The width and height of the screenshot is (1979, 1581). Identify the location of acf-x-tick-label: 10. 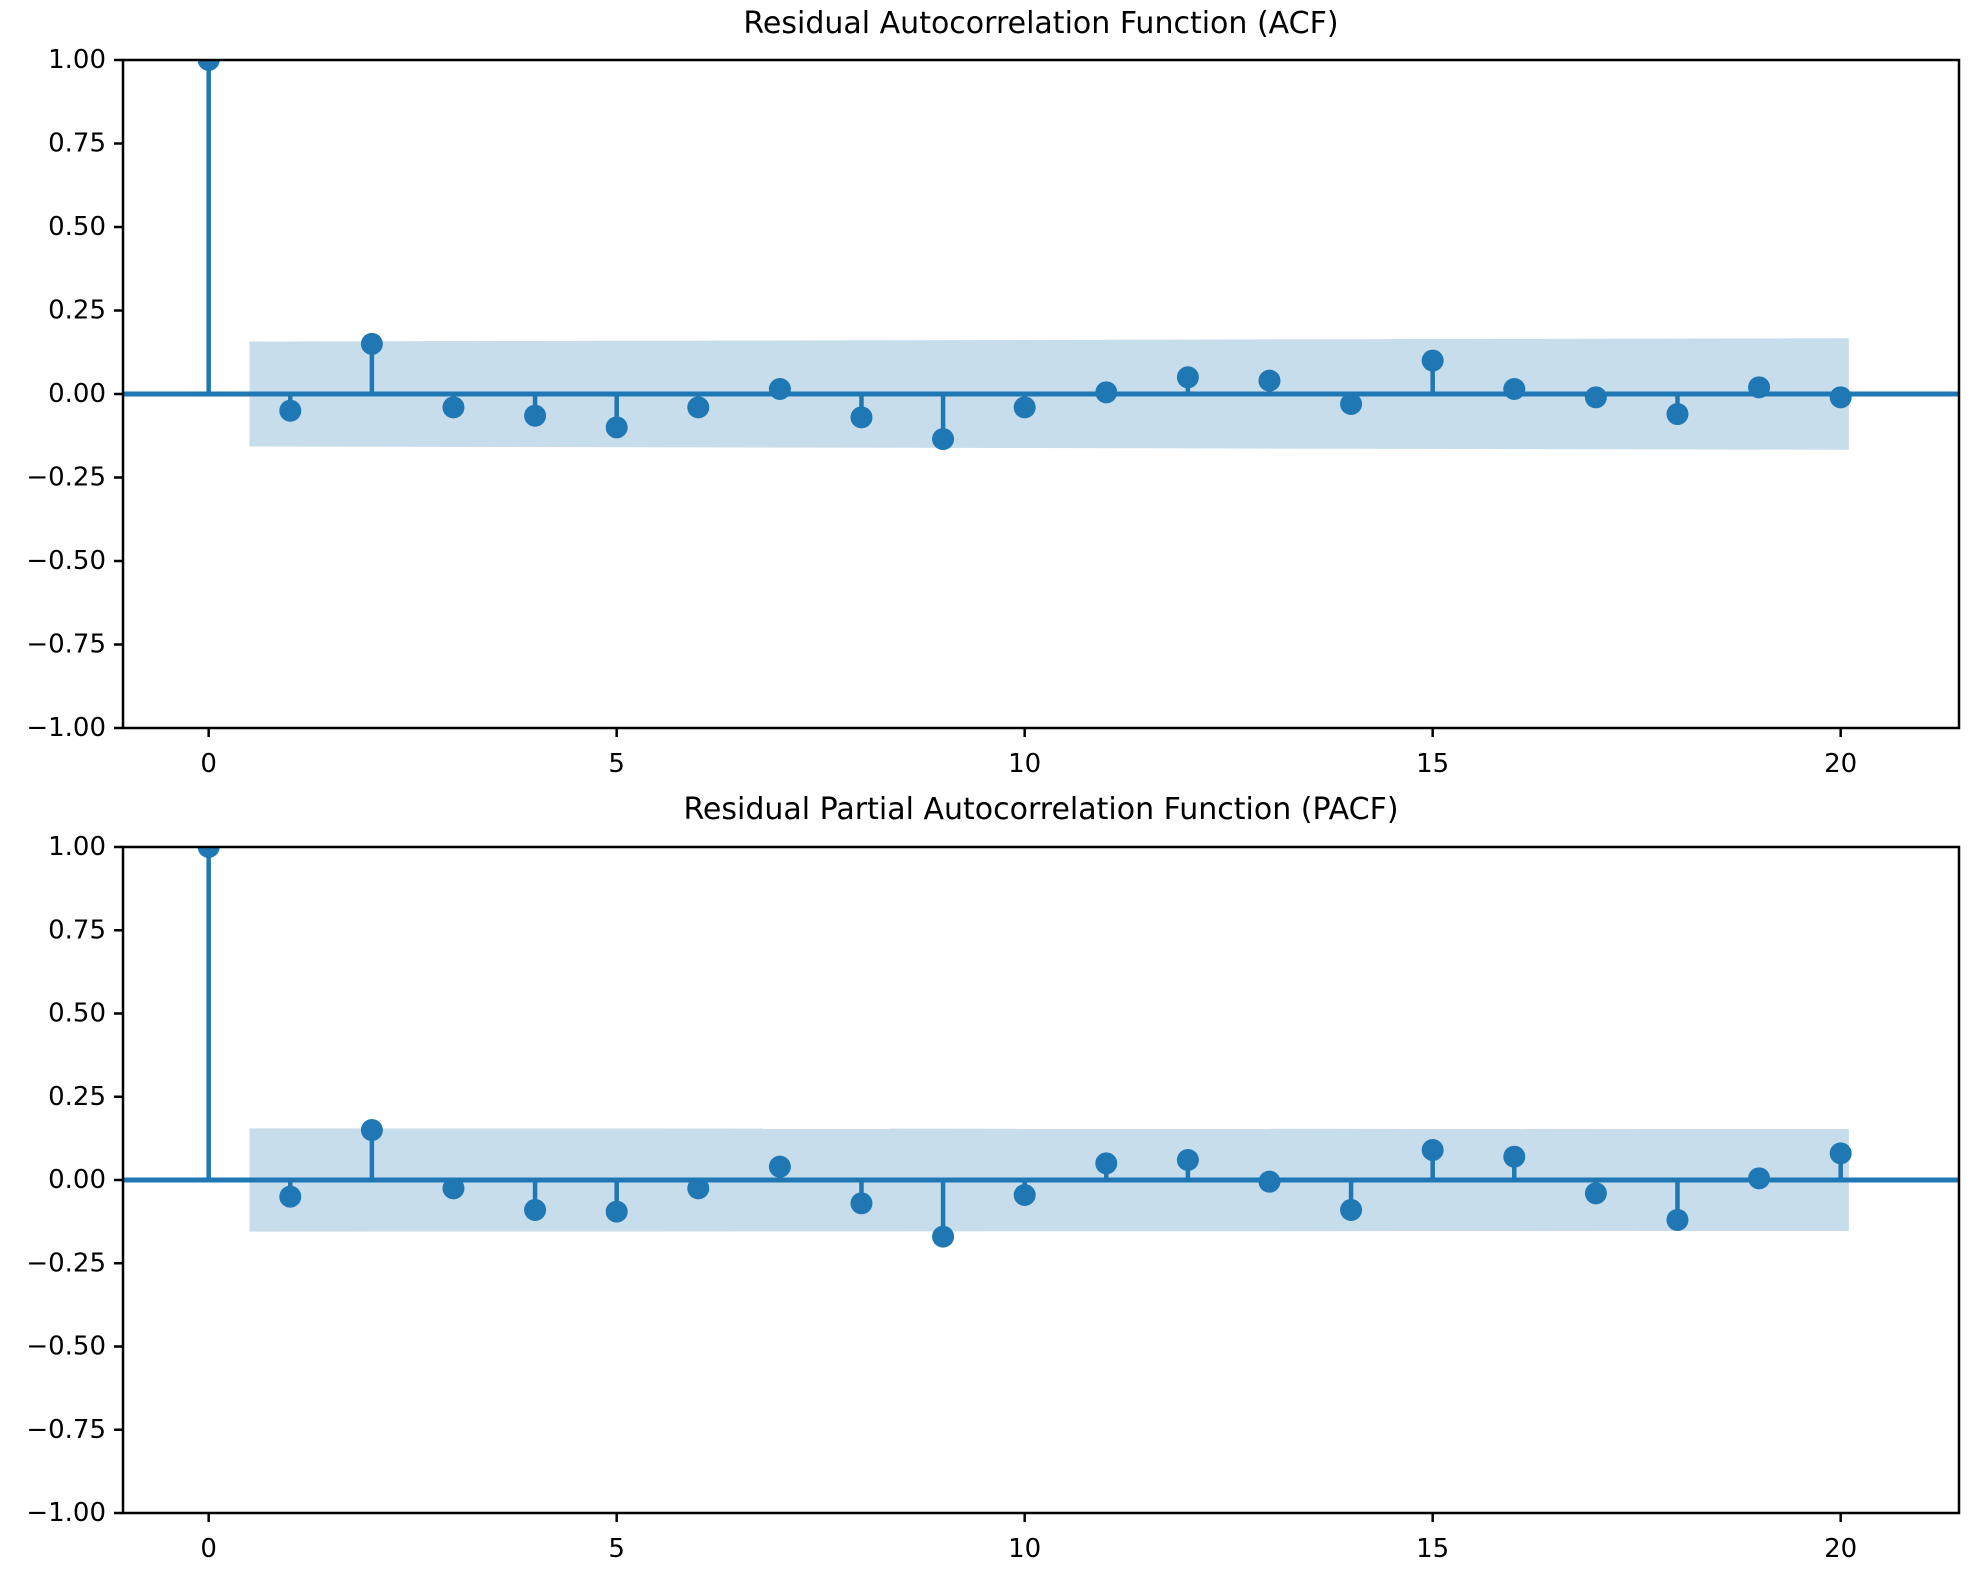
(1024, 764).